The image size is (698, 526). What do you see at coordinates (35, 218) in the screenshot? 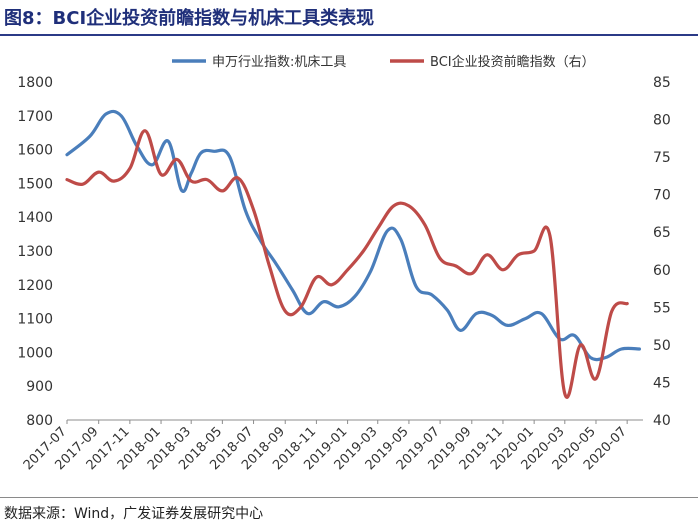
I see `y-left-tick-label: 1400` at bounding box center [35, 218].